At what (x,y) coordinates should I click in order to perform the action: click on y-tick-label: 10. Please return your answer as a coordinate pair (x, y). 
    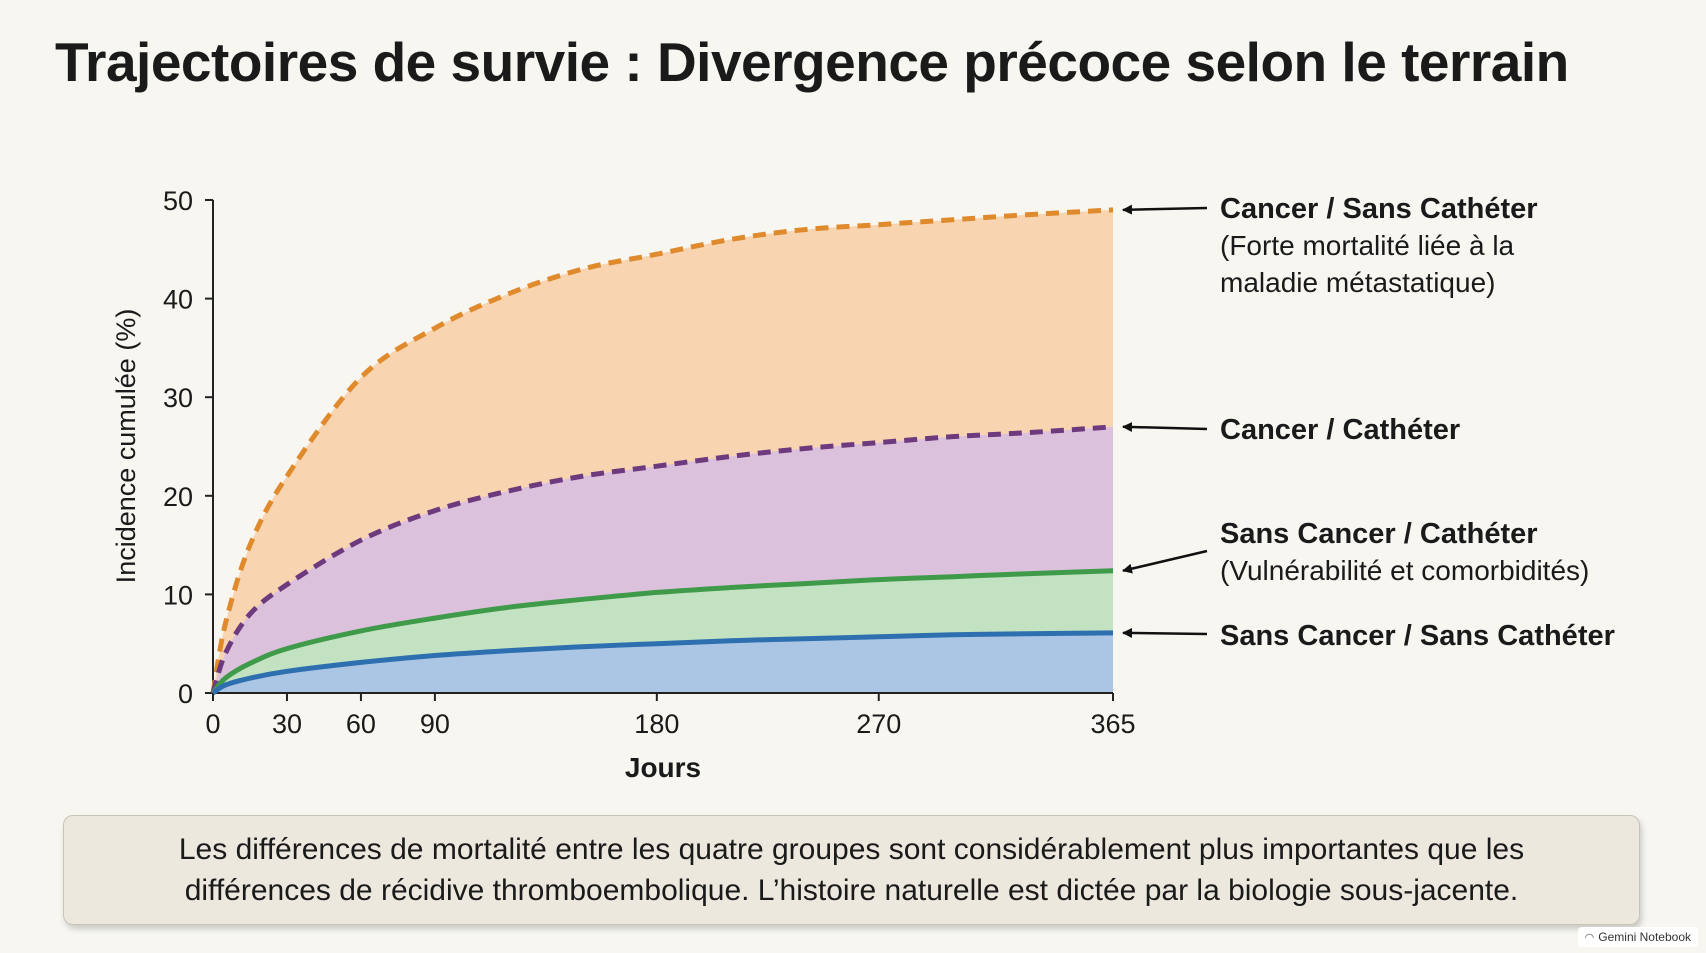
    Looking at the image, I should click on (178, 595).